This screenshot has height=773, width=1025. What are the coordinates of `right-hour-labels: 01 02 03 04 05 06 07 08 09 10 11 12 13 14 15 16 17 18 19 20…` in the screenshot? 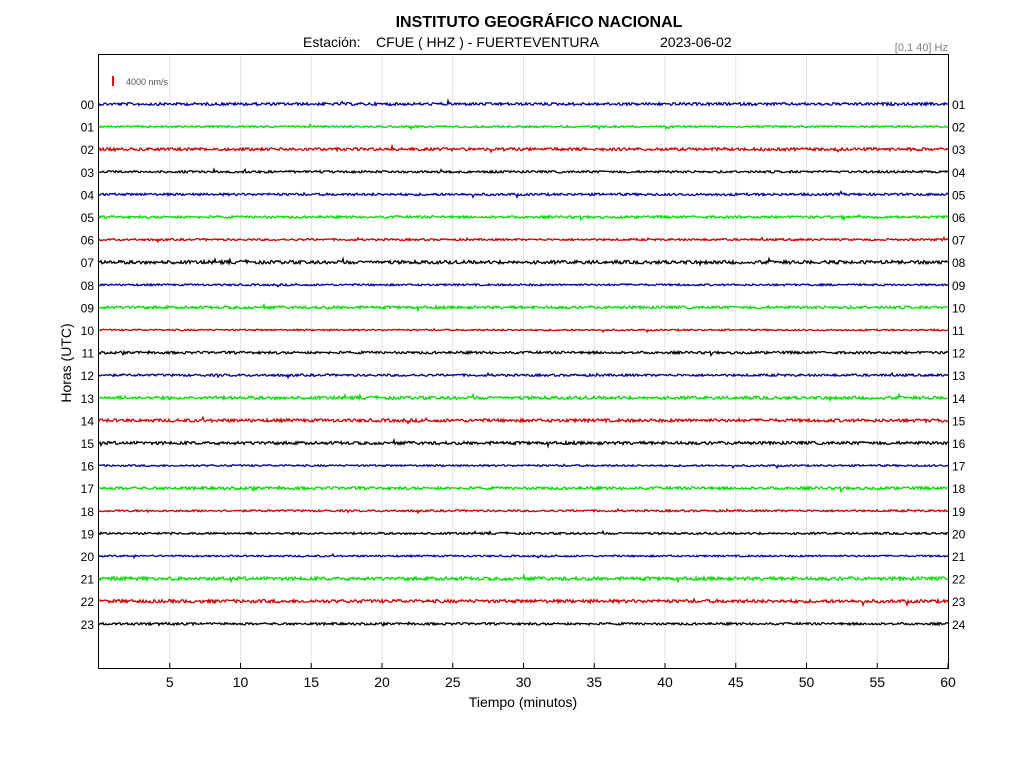 It's located at (959, 365).